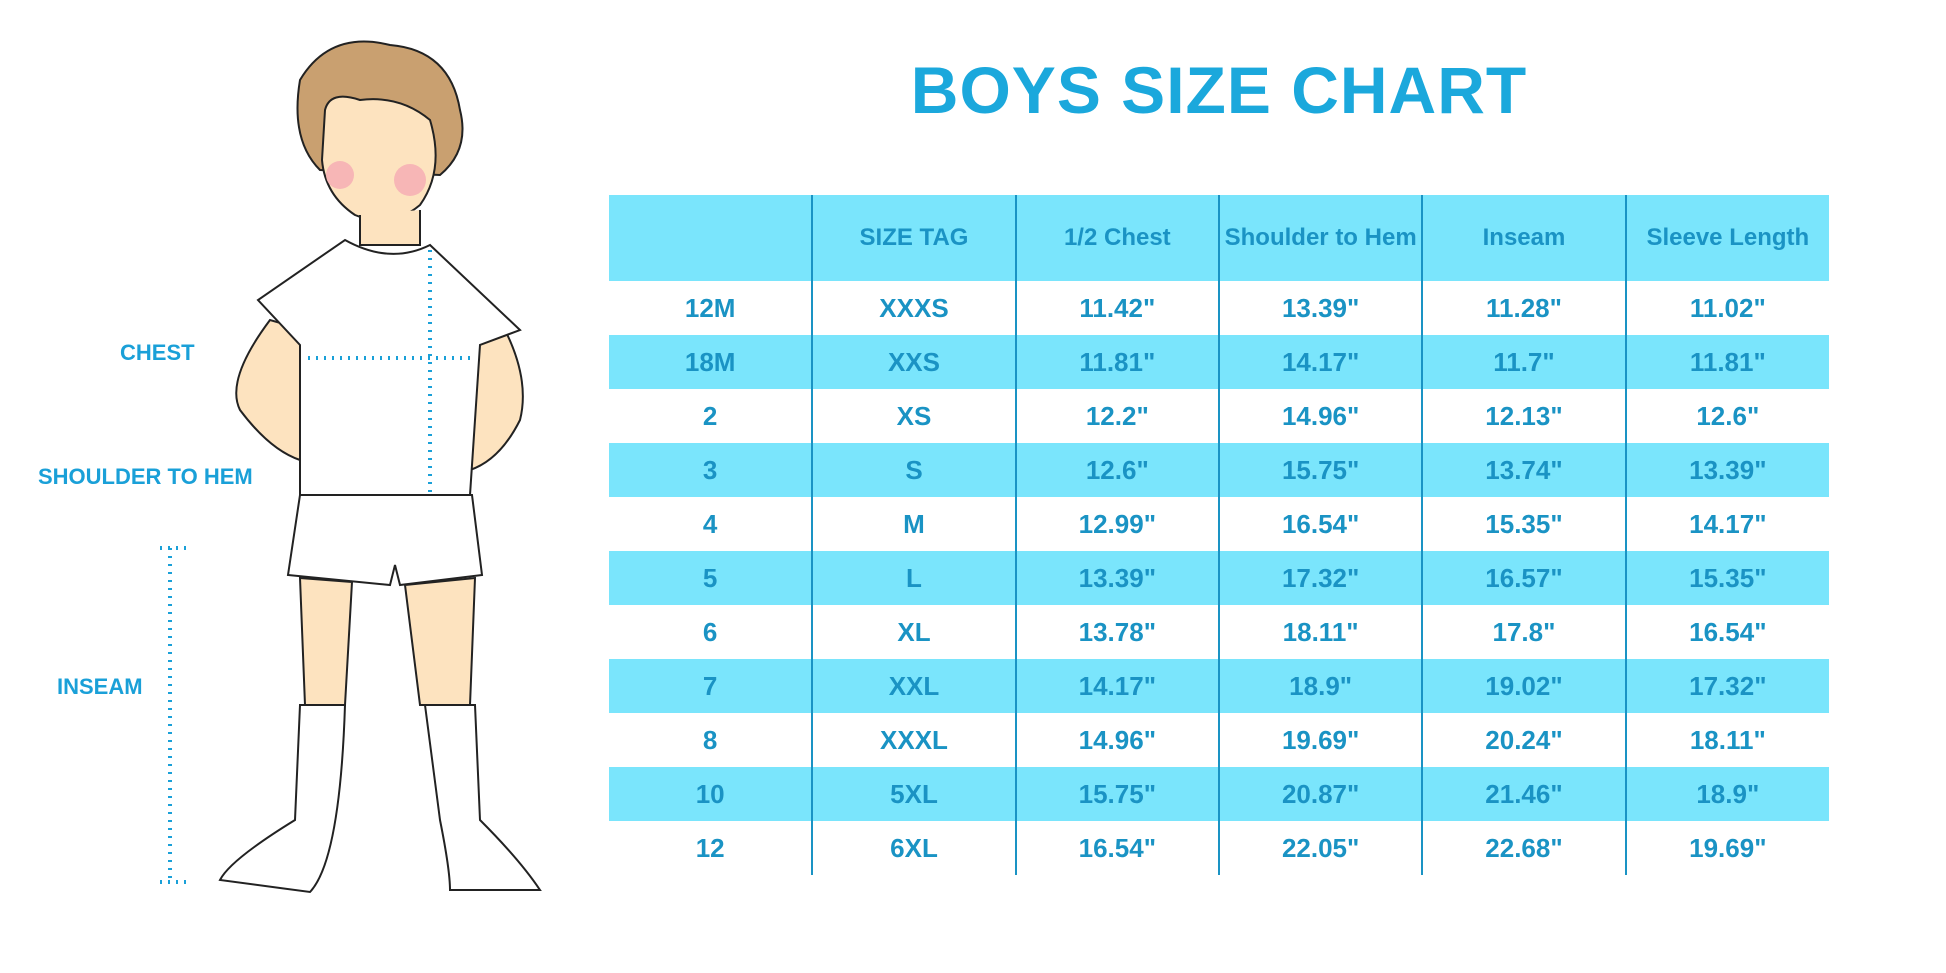  I want to click on table-cell: 12.13", so click(1523, 416).